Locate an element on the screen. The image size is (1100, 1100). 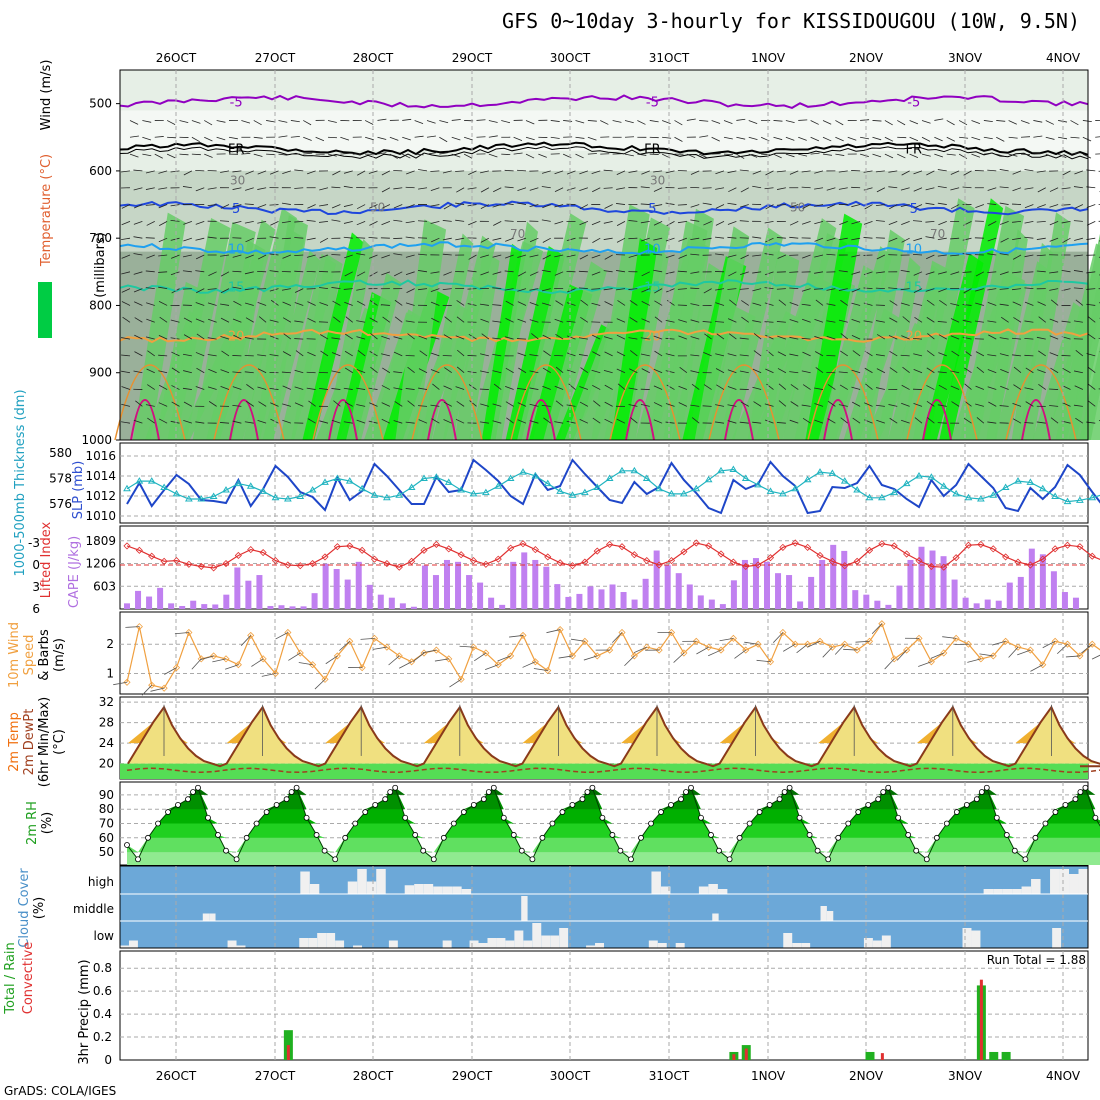
wind-marker is located at coordinates (857, 650).